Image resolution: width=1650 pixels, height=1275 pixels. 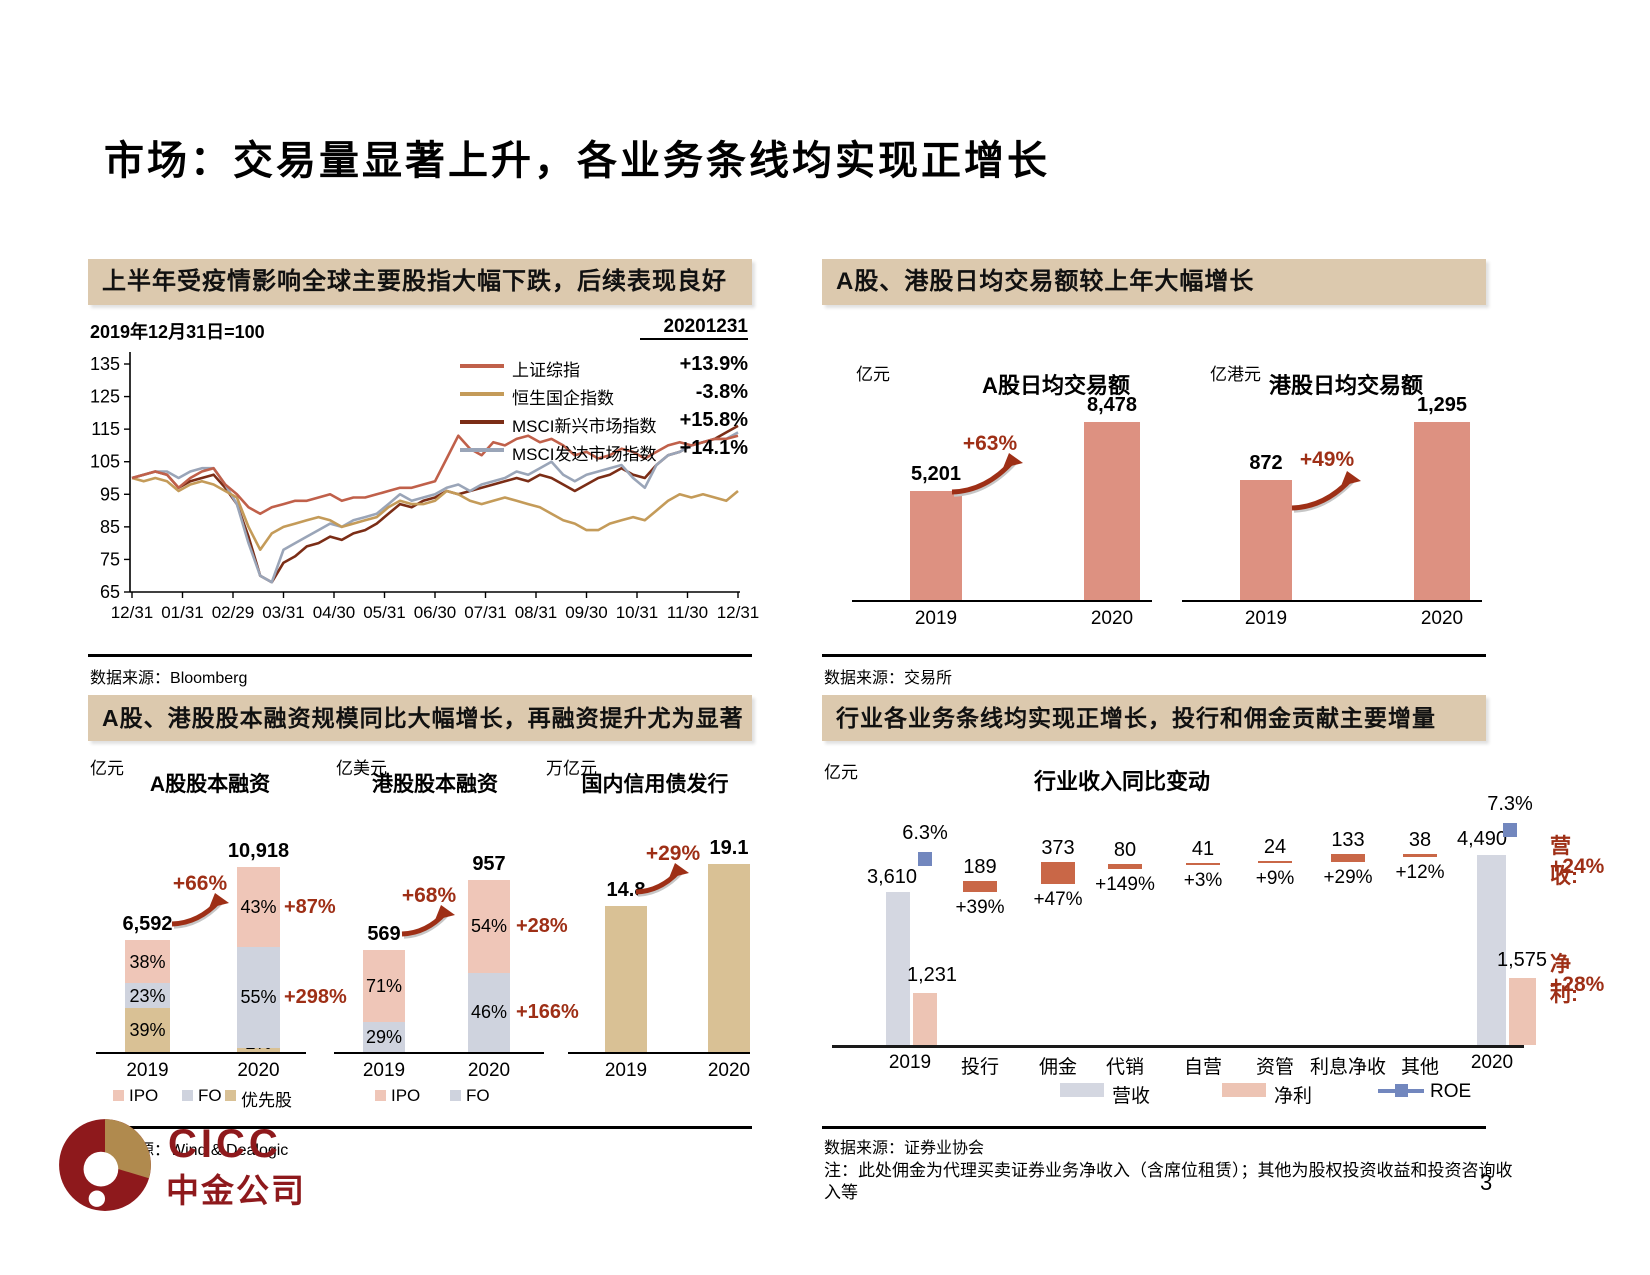 I want to click on y-tick-label: 125, so click(x=105, y=397).